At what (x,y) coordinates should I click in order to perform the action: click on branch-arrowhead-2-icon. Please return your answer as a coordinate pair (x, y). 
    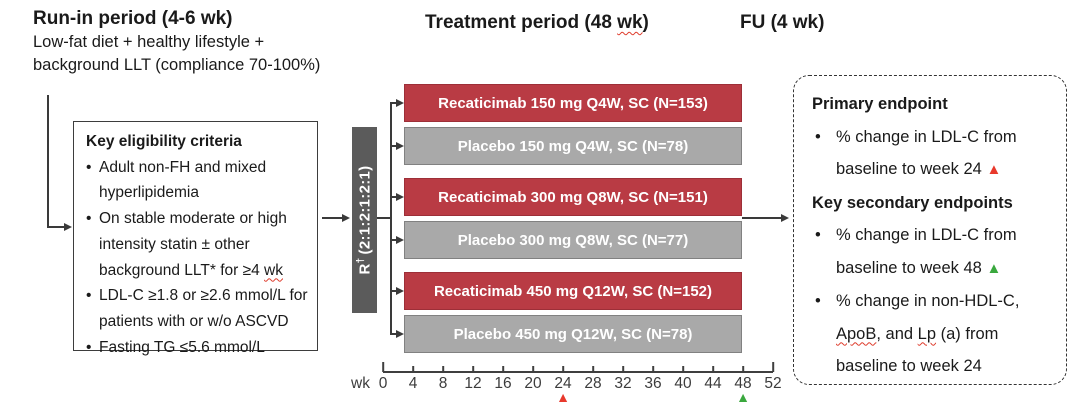
    Looking at the image, I should click on (400, 145).